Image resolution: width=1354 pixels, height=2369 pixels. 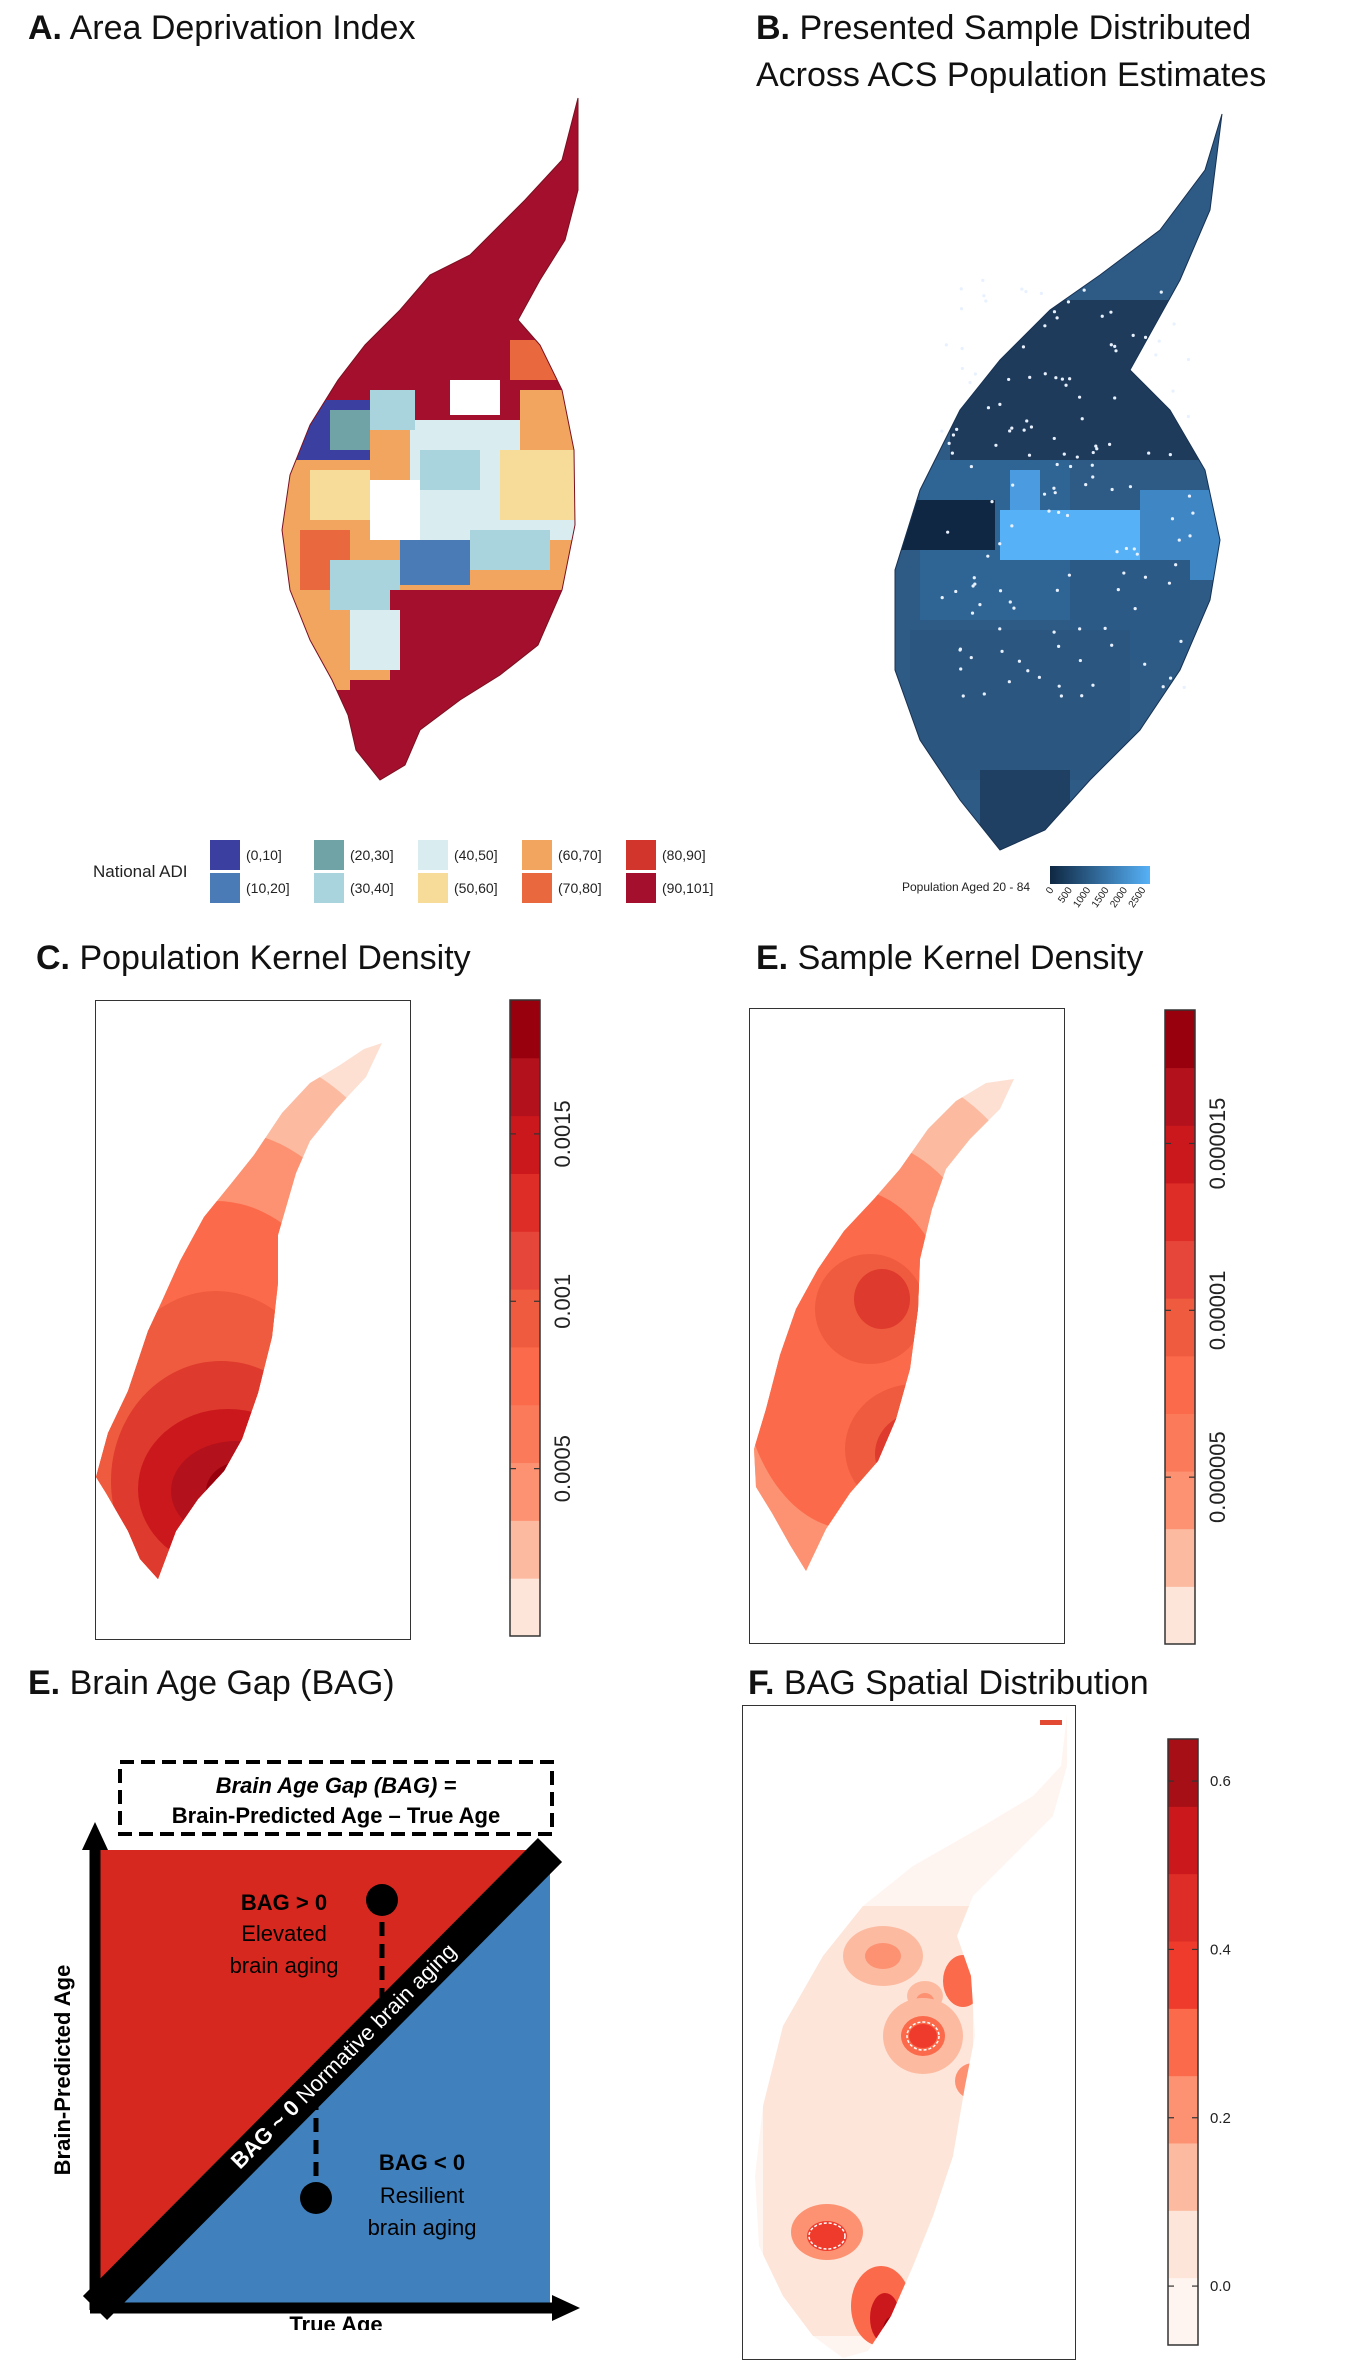 I want to click on y-axis-label: Brain-Predicted Age, so click(x=62, y=2070).